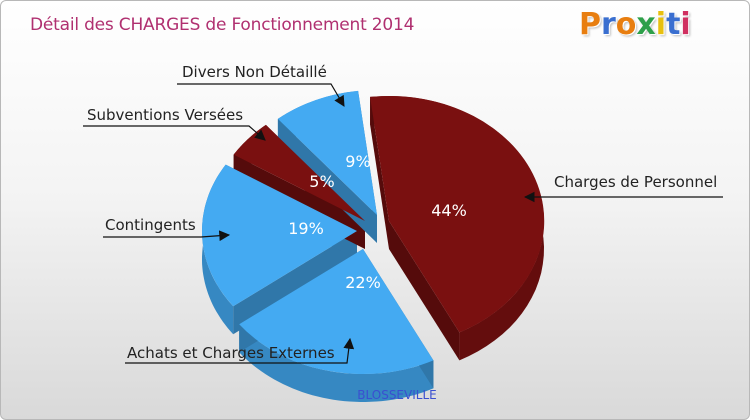 This screenshot has width=750, height=420. I want to click on pie-slice-achats-et-charges-externes, so click(336, 312).